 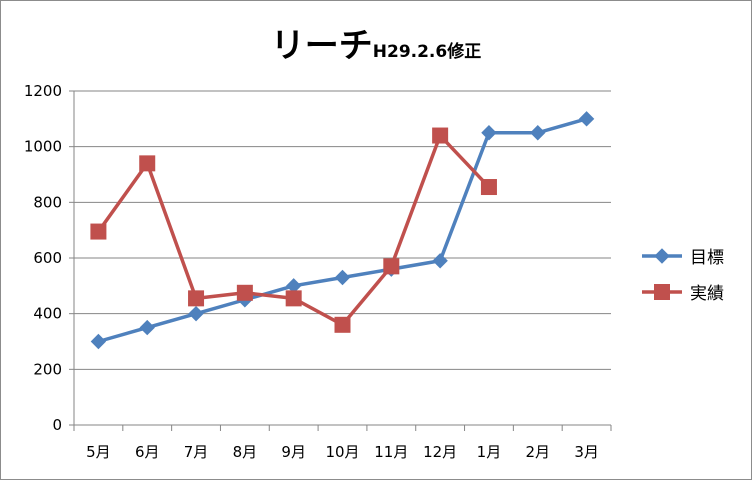 What do you see at coordinates (43, 147) in the screenshot?
I see `y-tick-label: 1000` at bounding box center [43, 147].